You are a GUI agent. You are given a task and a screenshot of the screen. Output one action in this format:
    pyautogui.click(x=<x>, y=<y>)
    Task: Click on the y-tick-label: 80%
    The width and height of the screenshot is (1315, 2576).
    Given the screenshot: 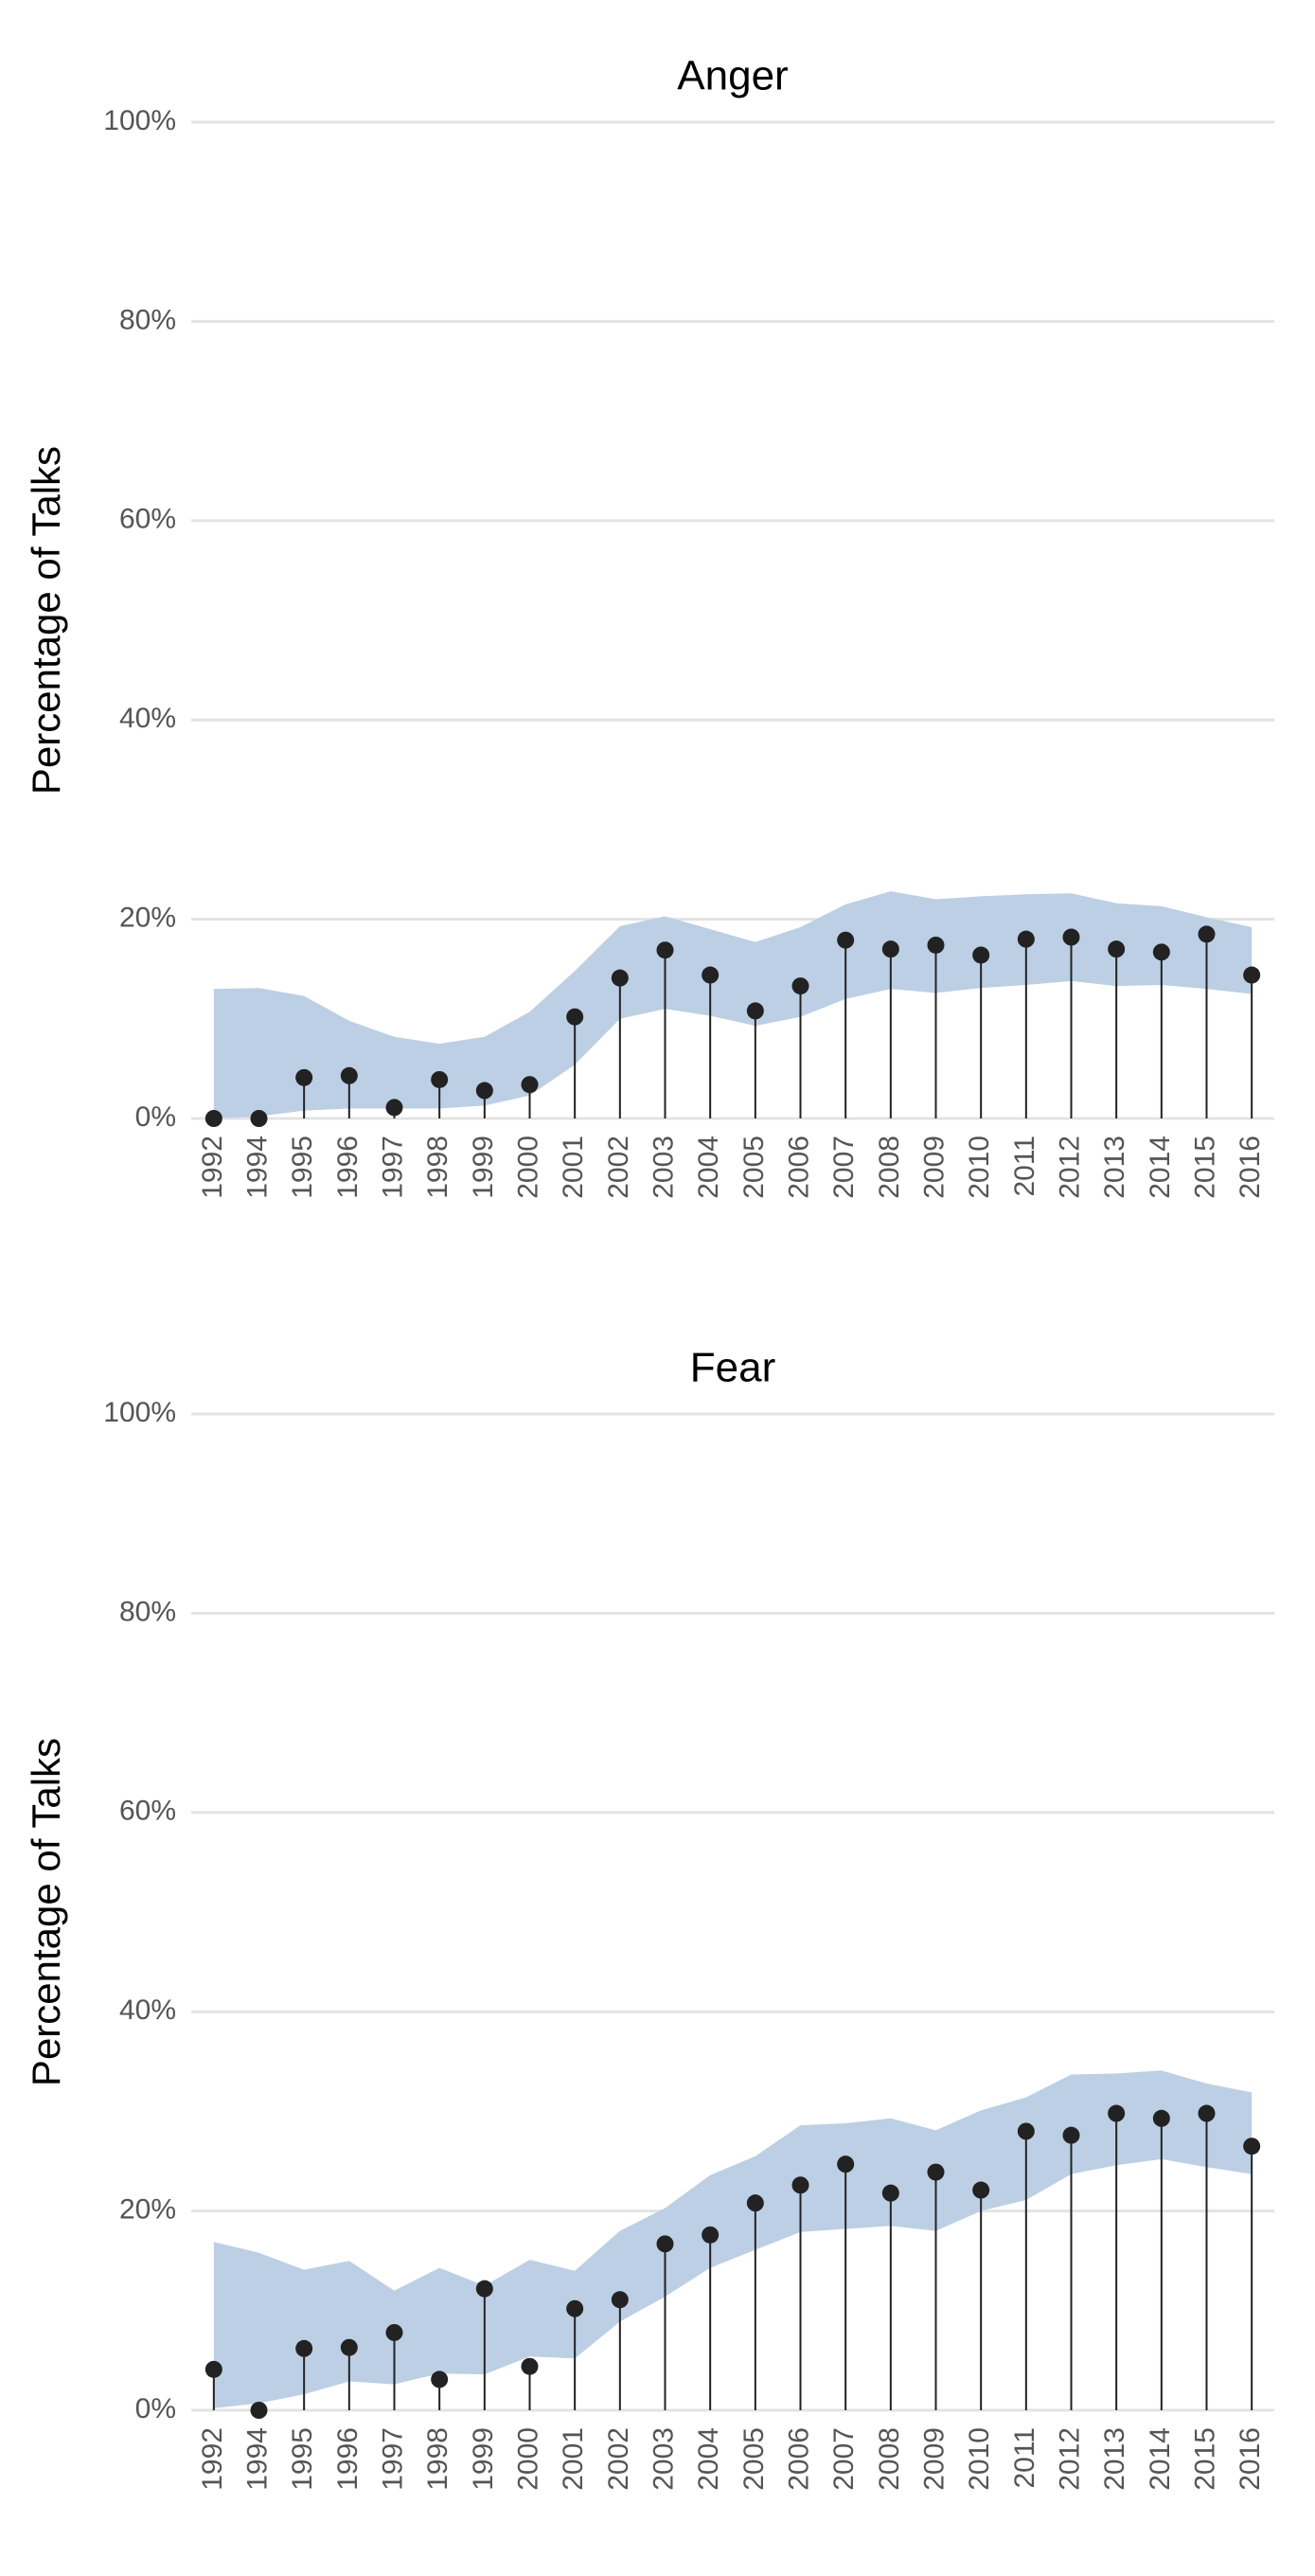 What is the action you would take?
    pyautogui.click(x=147, y=1611)
    